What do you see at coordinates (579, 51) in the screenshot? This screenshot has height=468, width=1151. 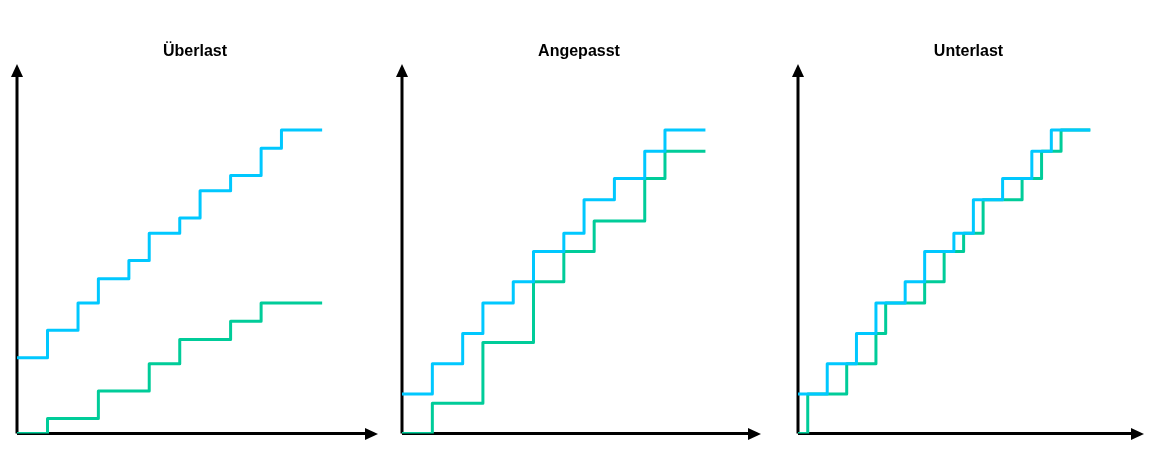 I see `chart-title: Angepasst` at bounding box center [579, 51].